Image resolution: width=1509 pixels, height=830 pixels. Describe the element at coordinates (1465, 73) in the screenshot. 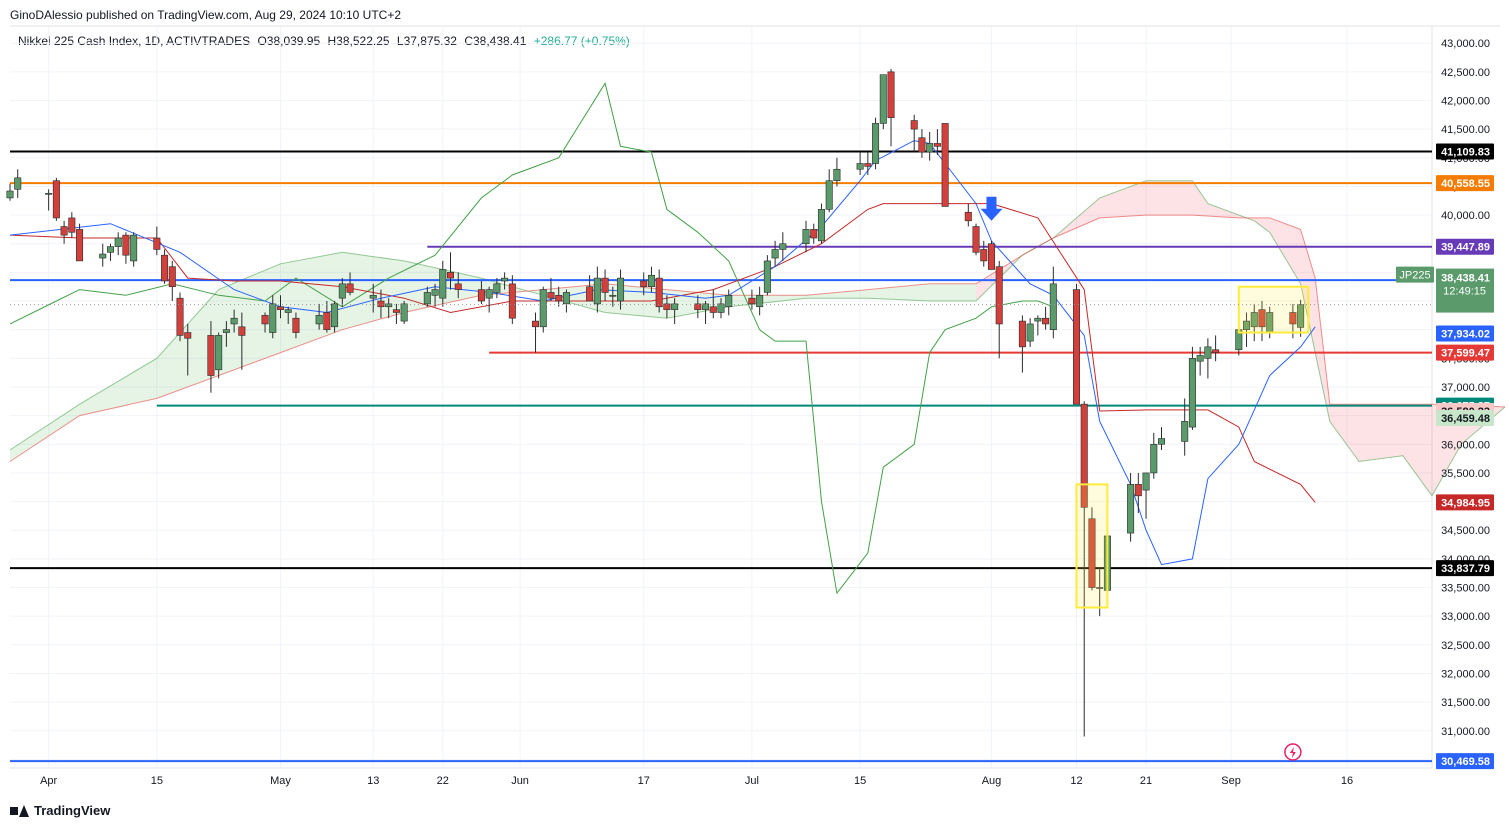

I see `price-tick-label: 42,500.00` at that location.